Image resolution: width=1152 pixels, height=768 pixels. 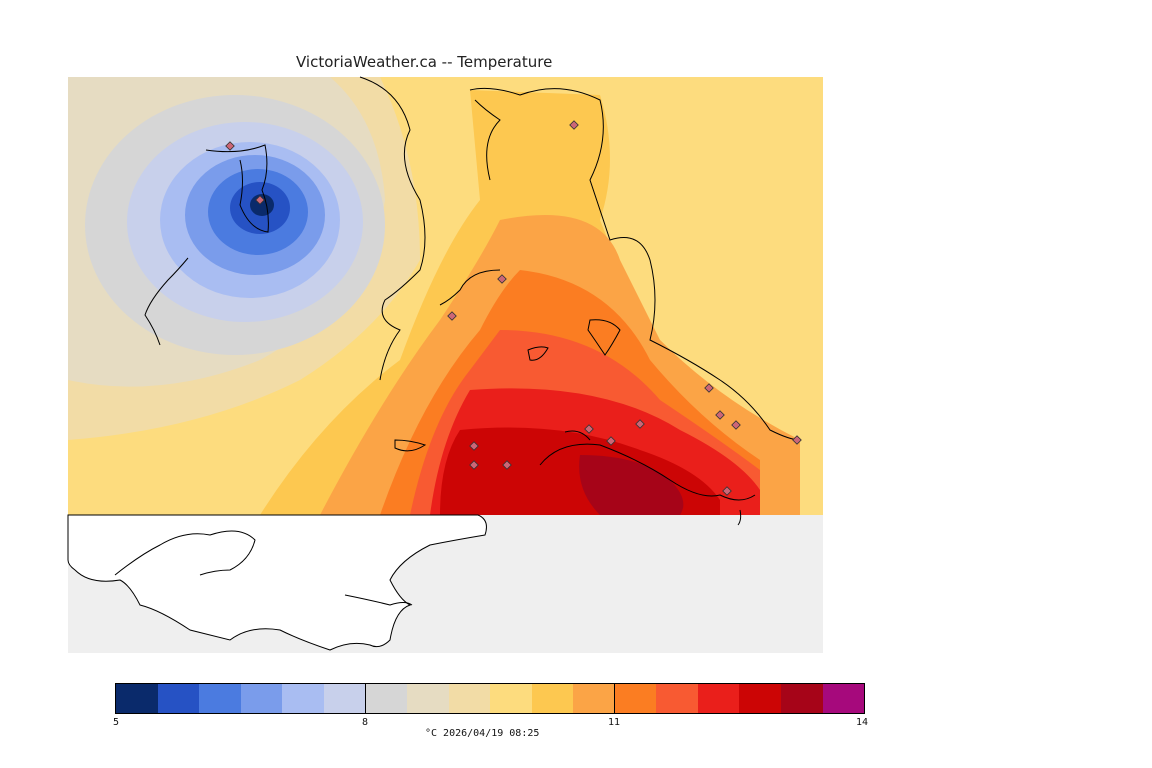 What do you see at coordinates (365, 722) in the screenshot?
I see `colorbar-label-8: 8` at bounding box center [365, 722].